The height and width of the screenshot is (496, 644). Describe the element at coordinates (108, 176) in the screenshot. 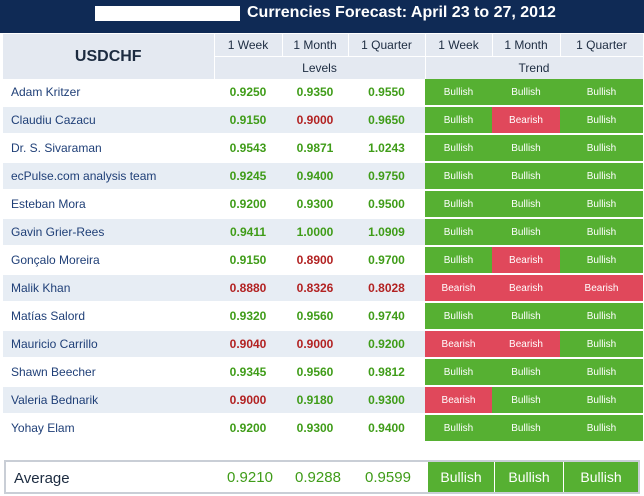

I see `analyst-name: ecPulse.com analysis team` at that location.